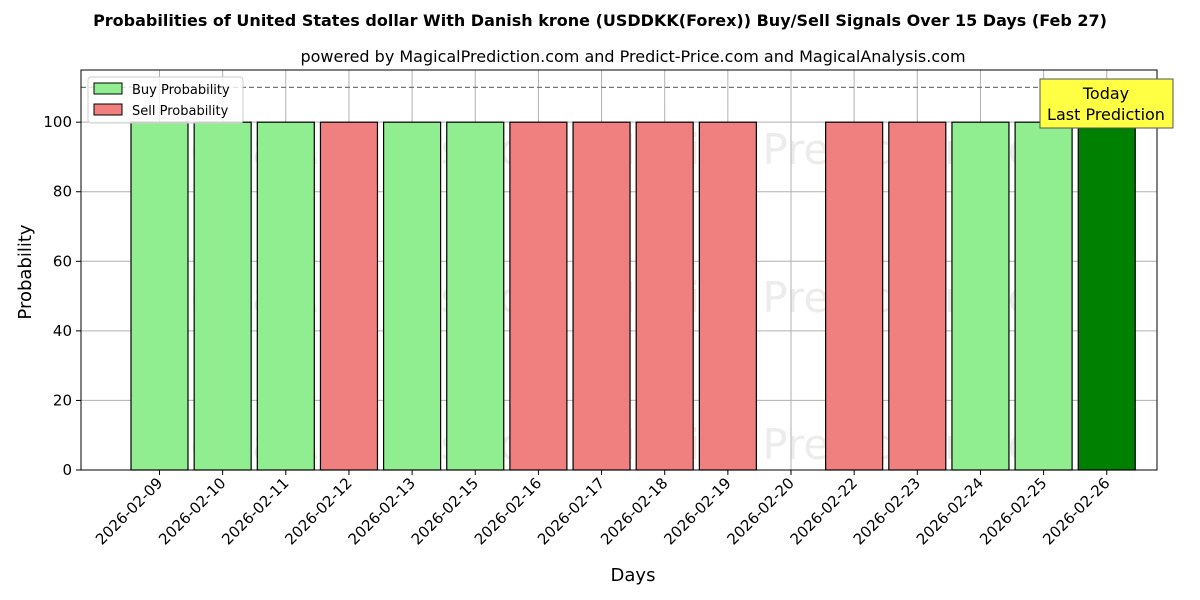 This screenshot has width=1200, height=600. What do you see at coordinates (633, 575) in the screenshot?
I see `x-axis-label: Days` at bounding box center [633, 575].